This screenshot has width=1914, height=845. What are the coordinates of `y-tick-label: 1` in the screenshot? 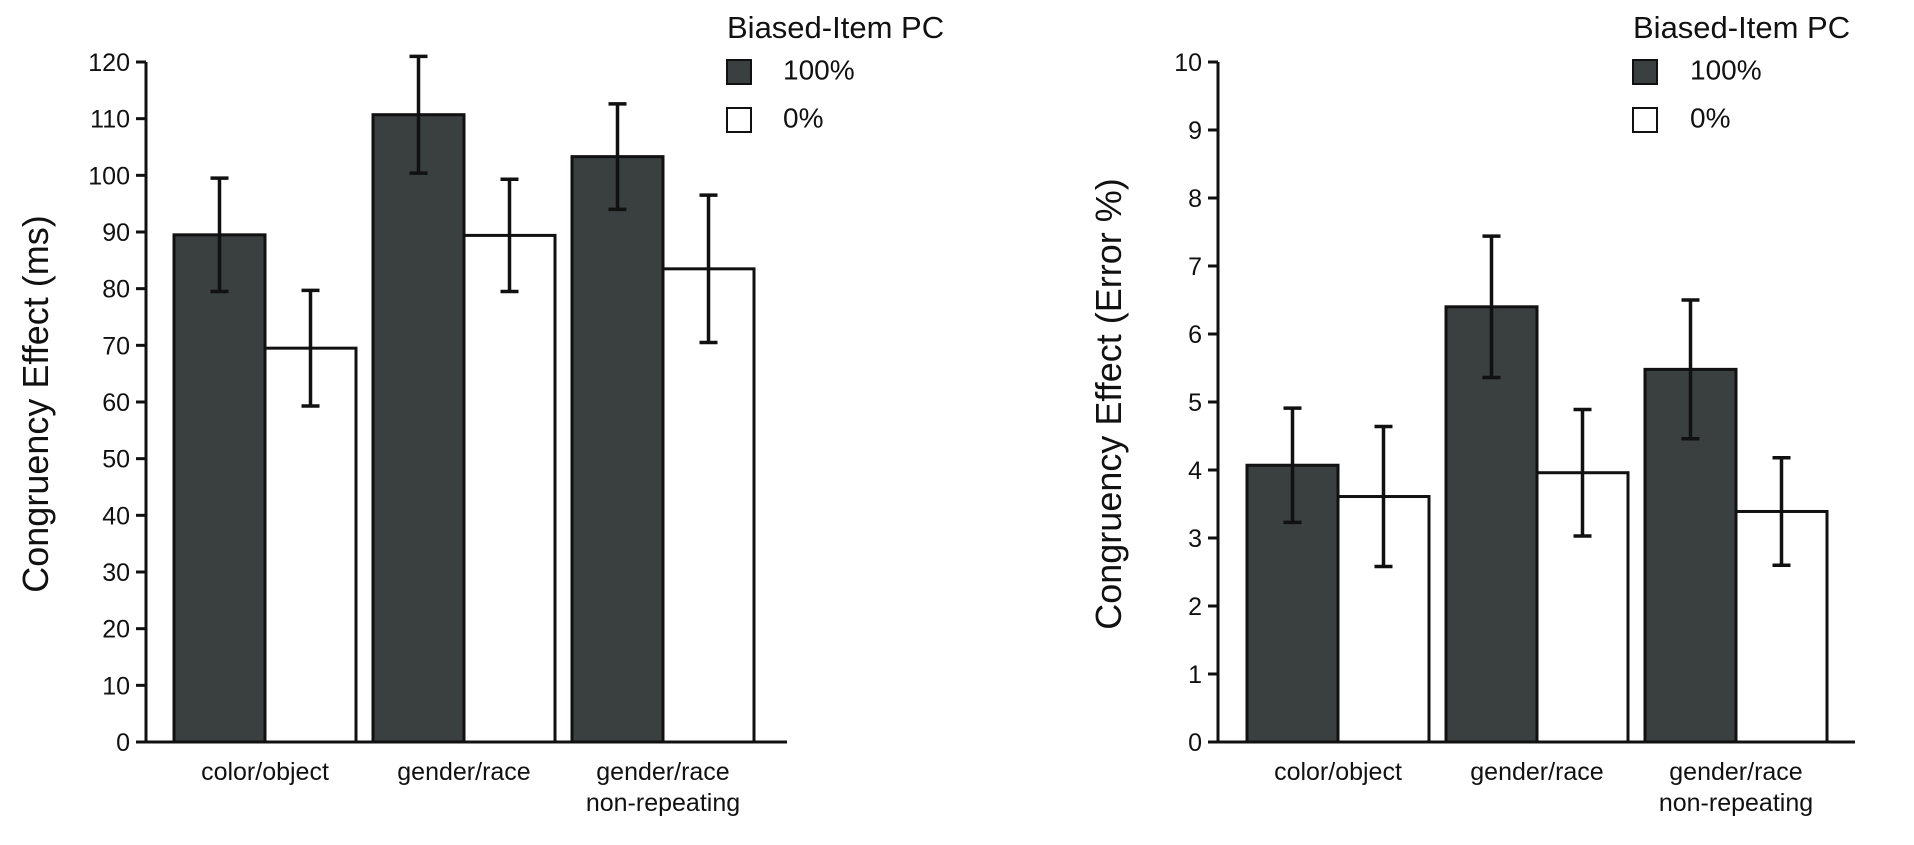 It's located at (1195, 675).